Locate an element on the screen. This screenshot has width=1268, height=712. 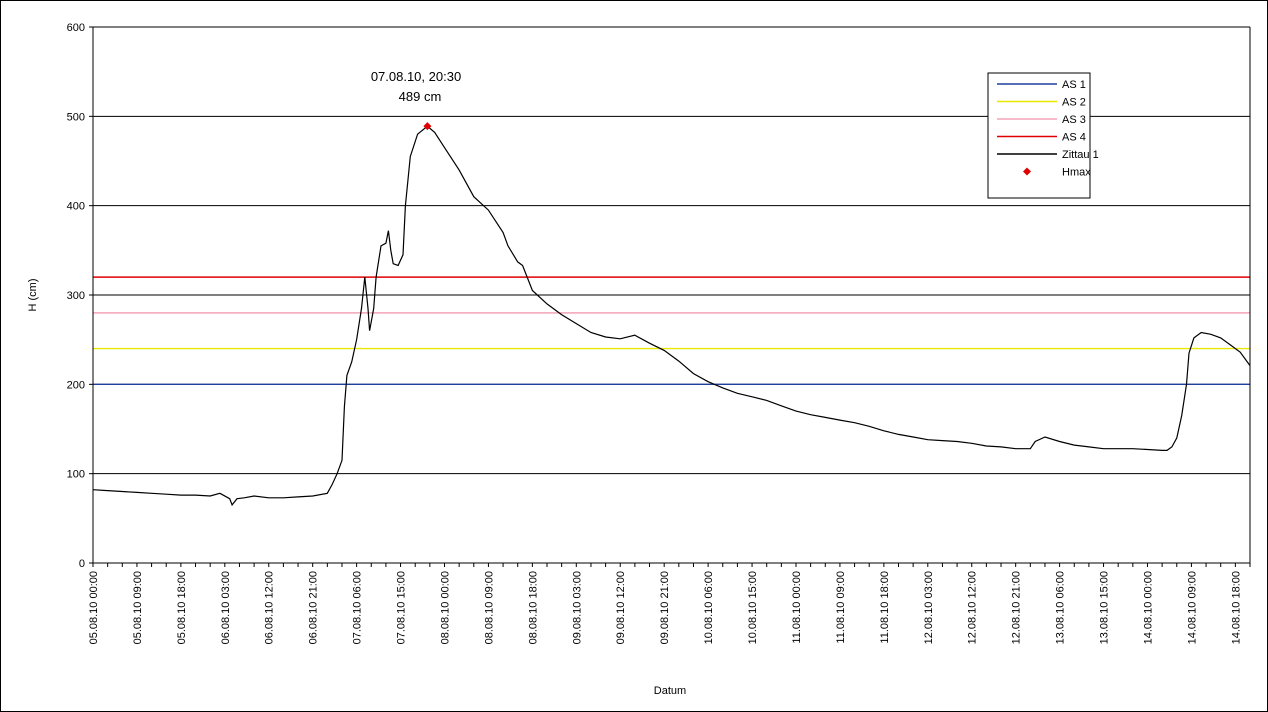
y-tick-label: 400 is located at coordinates (76, 207).